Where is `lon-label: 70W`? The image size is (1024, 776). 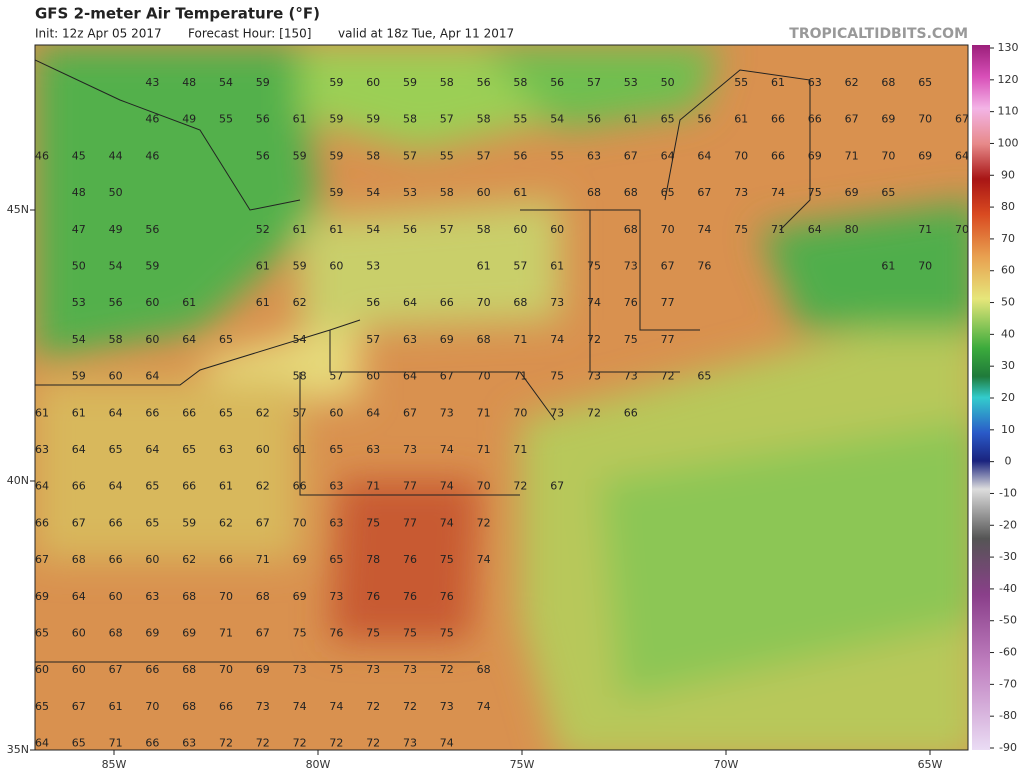
lon-label: 70W is located at coordinates (726, 764).